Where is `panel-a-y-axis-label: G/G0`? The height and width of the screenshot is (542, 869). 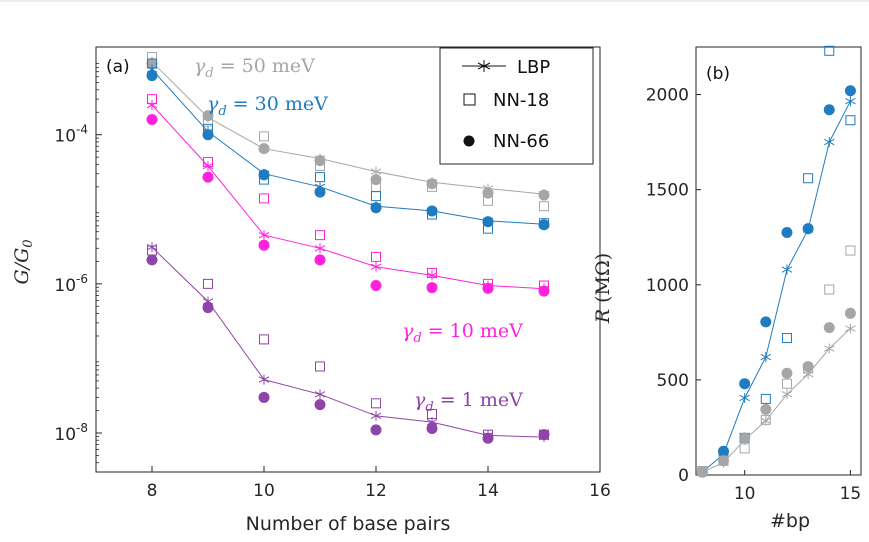
panel-a-y-axis-label: G/G0 is located at coordinates (23, 261).